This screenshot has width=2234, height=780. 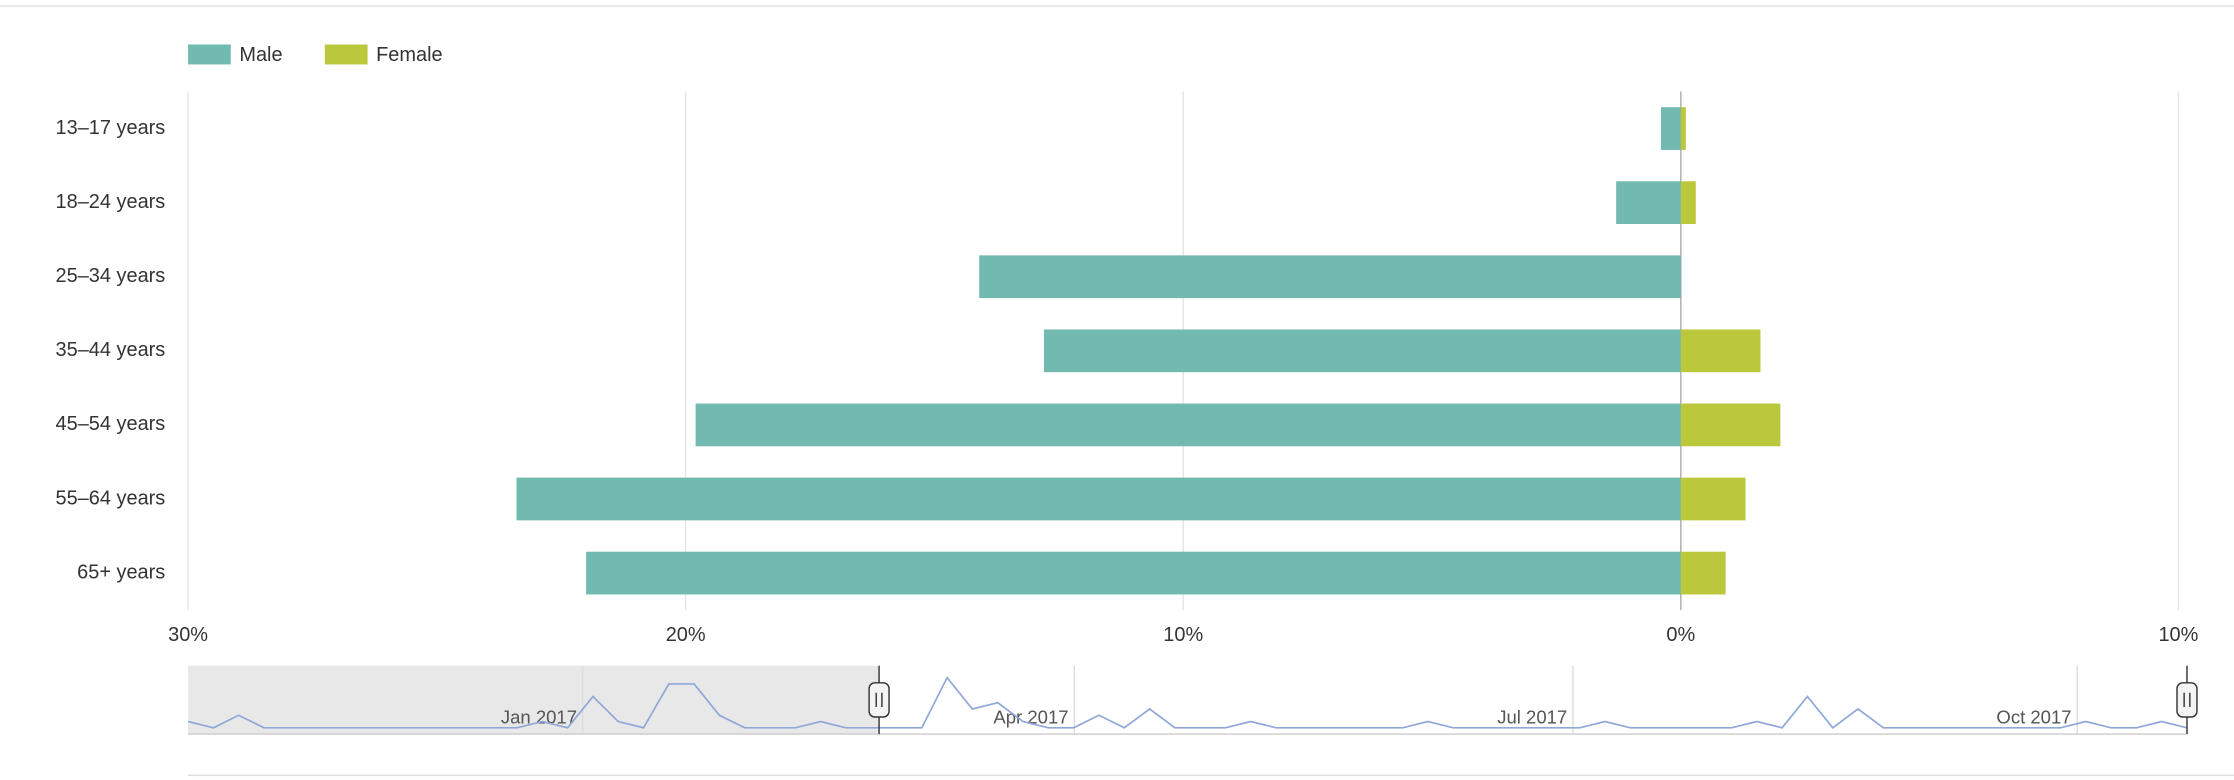 What do you see at coordinates (111, 202) in the screenshot?
I see `y-tick-label: 18–24 years` at bounding box center [111, 202].